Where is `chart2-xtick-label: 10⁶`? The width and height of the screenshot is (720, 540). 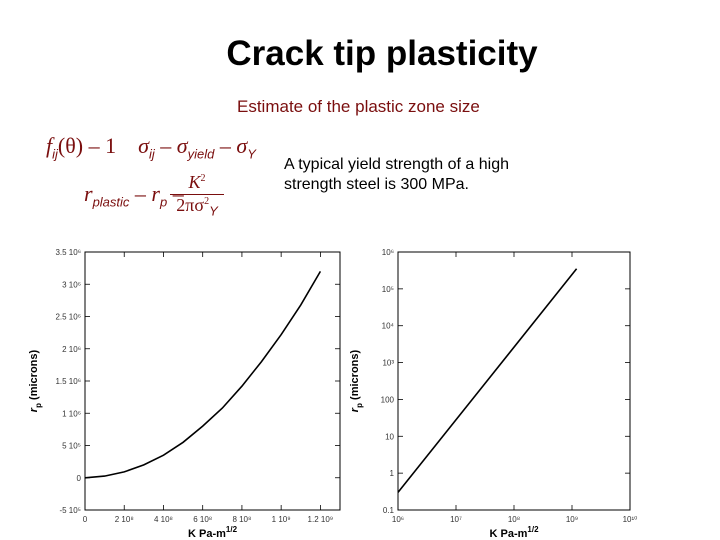 chart2-xtick-label: 10⁶ is located at coordinates (398, 519).